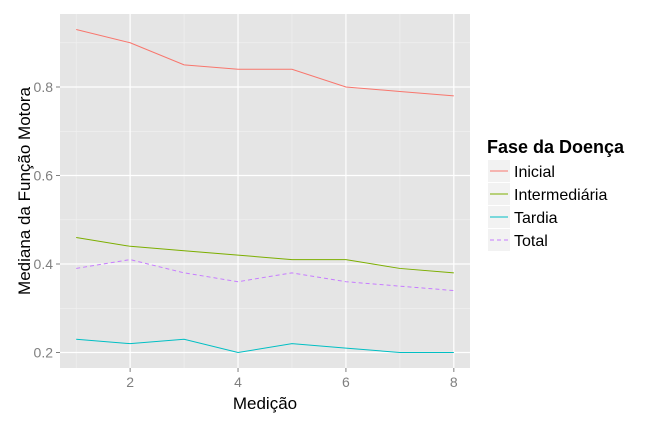 The width and height of the screenshot is (662, 424). I want to click on legend-title: Fase da Doença, so click(556, 147).